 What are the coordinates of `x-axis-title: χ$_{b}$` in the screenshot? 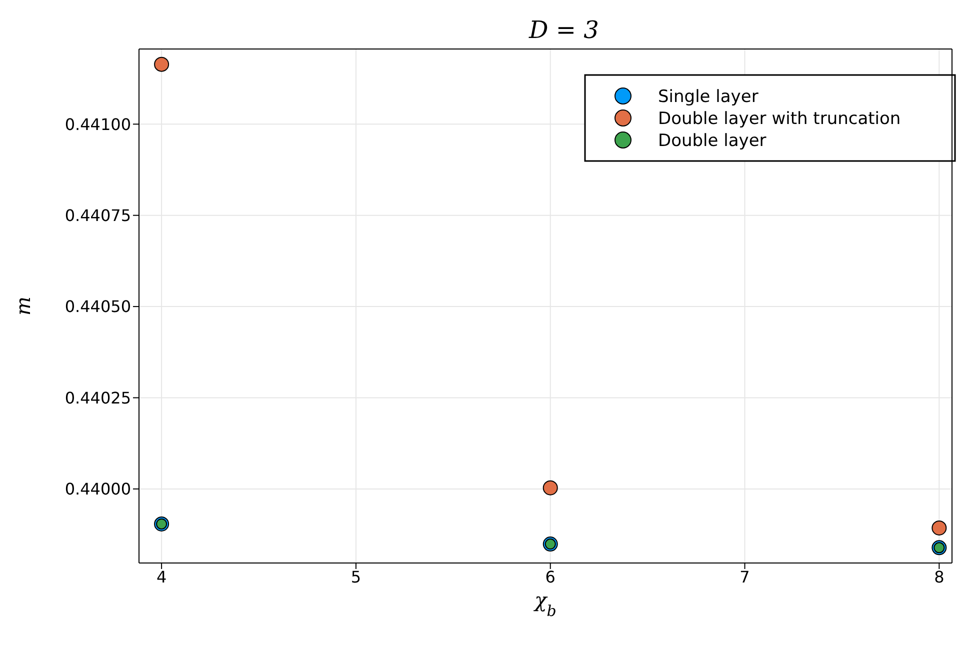 It's located at (544, 604).